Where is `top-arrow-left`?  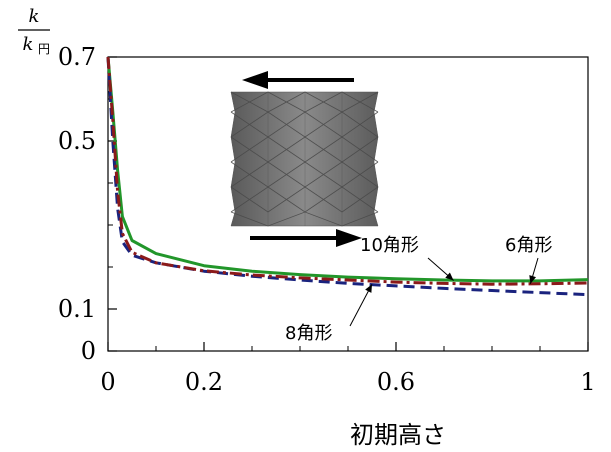 top-arrow-left is located at coordinates (298, 80).